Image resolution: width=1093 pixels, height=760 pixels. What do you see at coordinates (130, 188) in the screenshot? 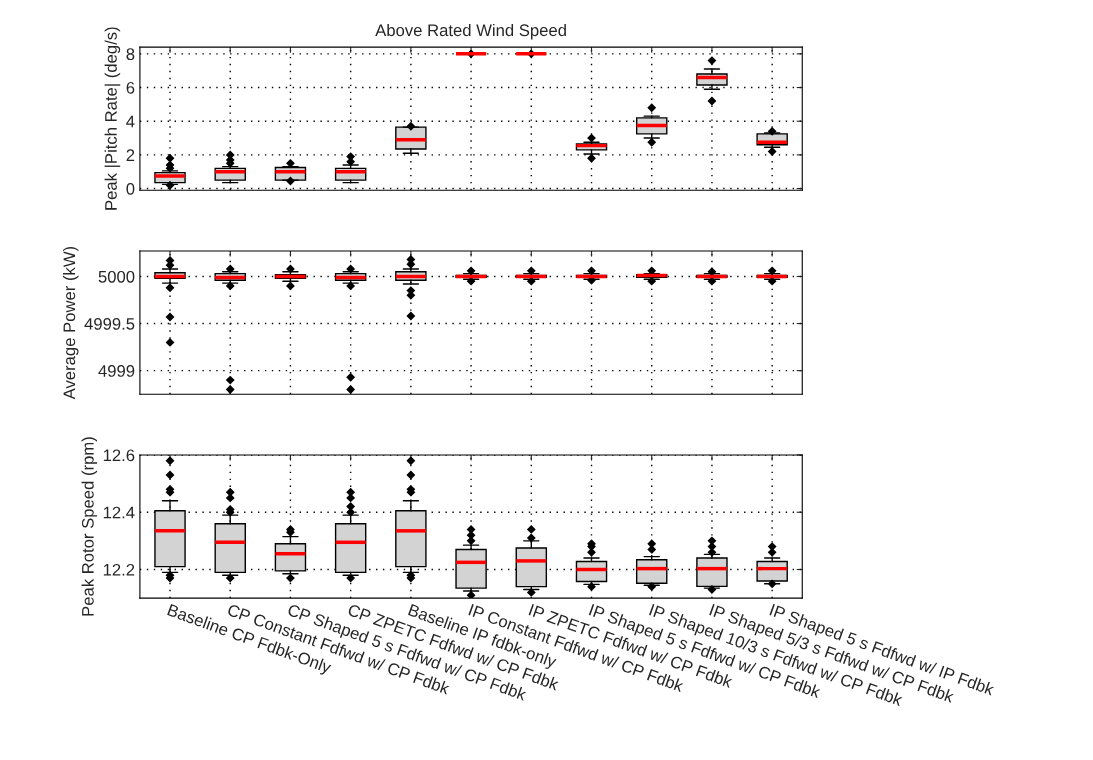
I see `y-tick-label: 0` at bounding box center [130, 188].